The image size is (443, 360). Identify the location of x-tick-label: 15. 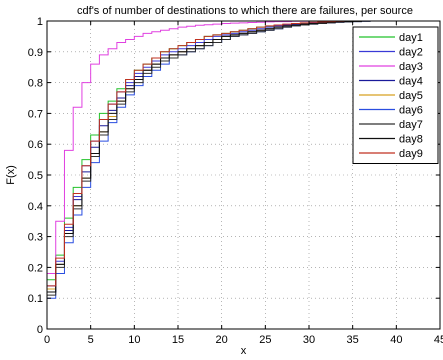
(178, 340).